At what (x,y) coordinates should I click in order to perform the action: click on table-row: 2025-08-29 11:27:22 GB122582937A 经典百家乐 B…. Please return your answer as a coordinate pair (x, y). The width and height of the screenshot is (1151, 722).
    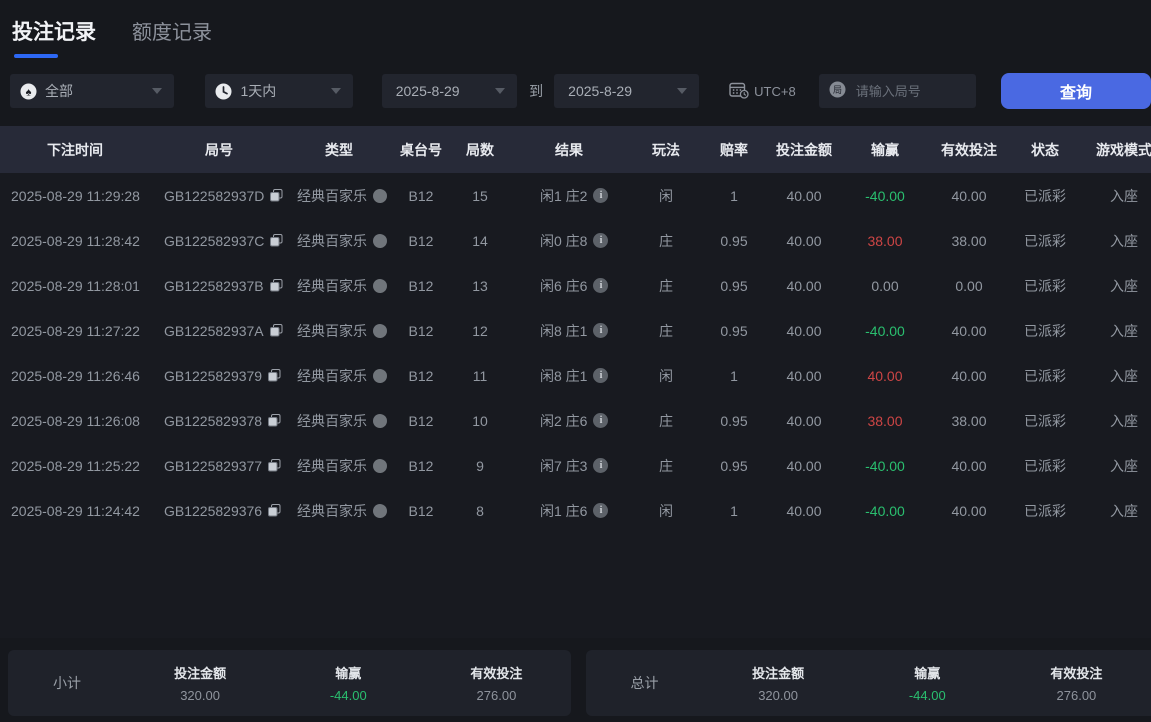
    Looking at the image, I should click on (575, 330).